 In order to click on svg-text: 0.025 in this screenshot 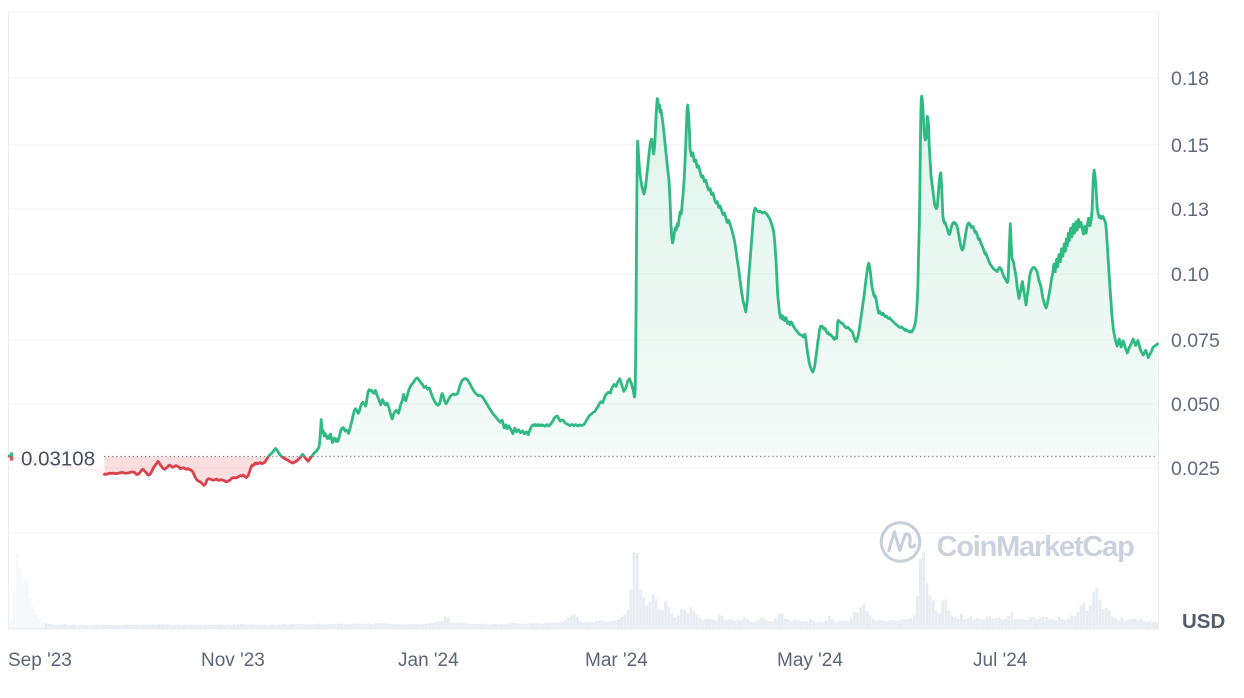, I will do `click(1195, 469)`.